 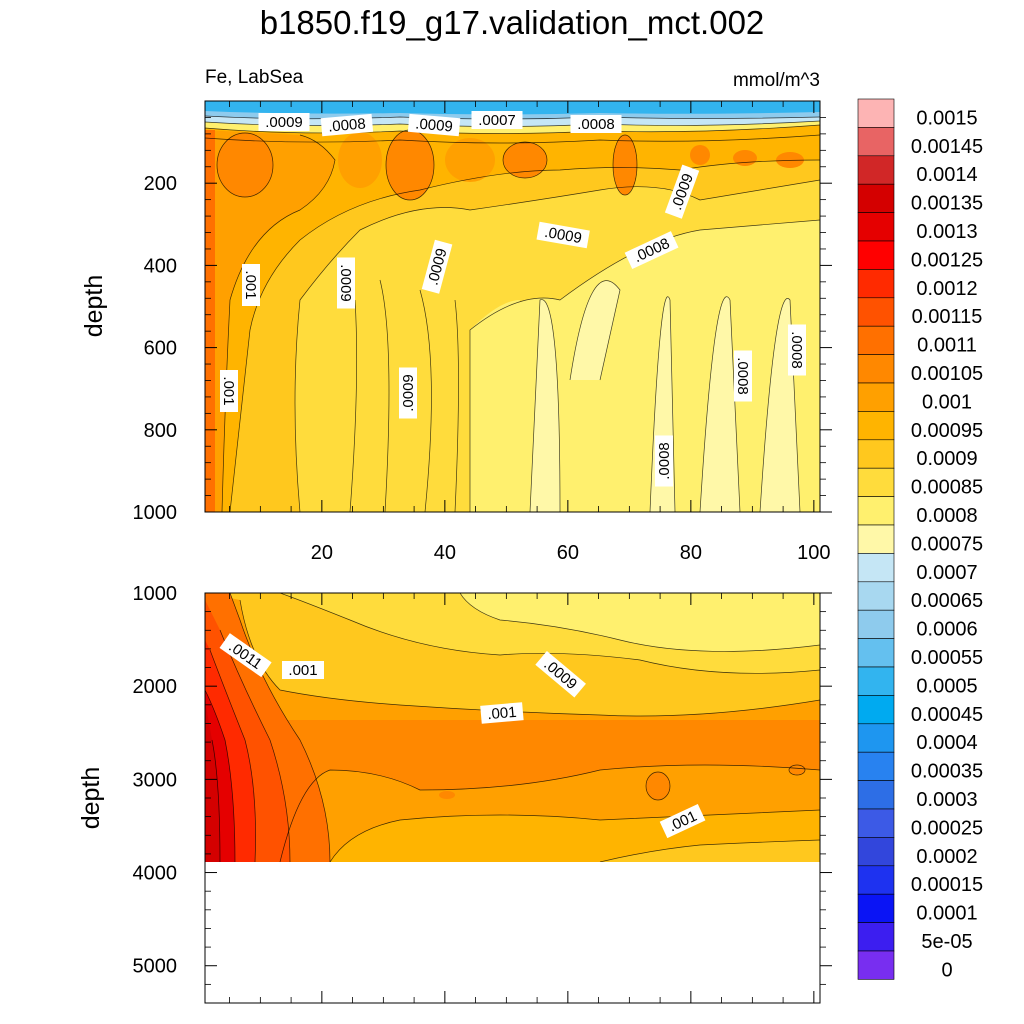 I want to click on y-tick-label: 200, so click(x=160, y=184).